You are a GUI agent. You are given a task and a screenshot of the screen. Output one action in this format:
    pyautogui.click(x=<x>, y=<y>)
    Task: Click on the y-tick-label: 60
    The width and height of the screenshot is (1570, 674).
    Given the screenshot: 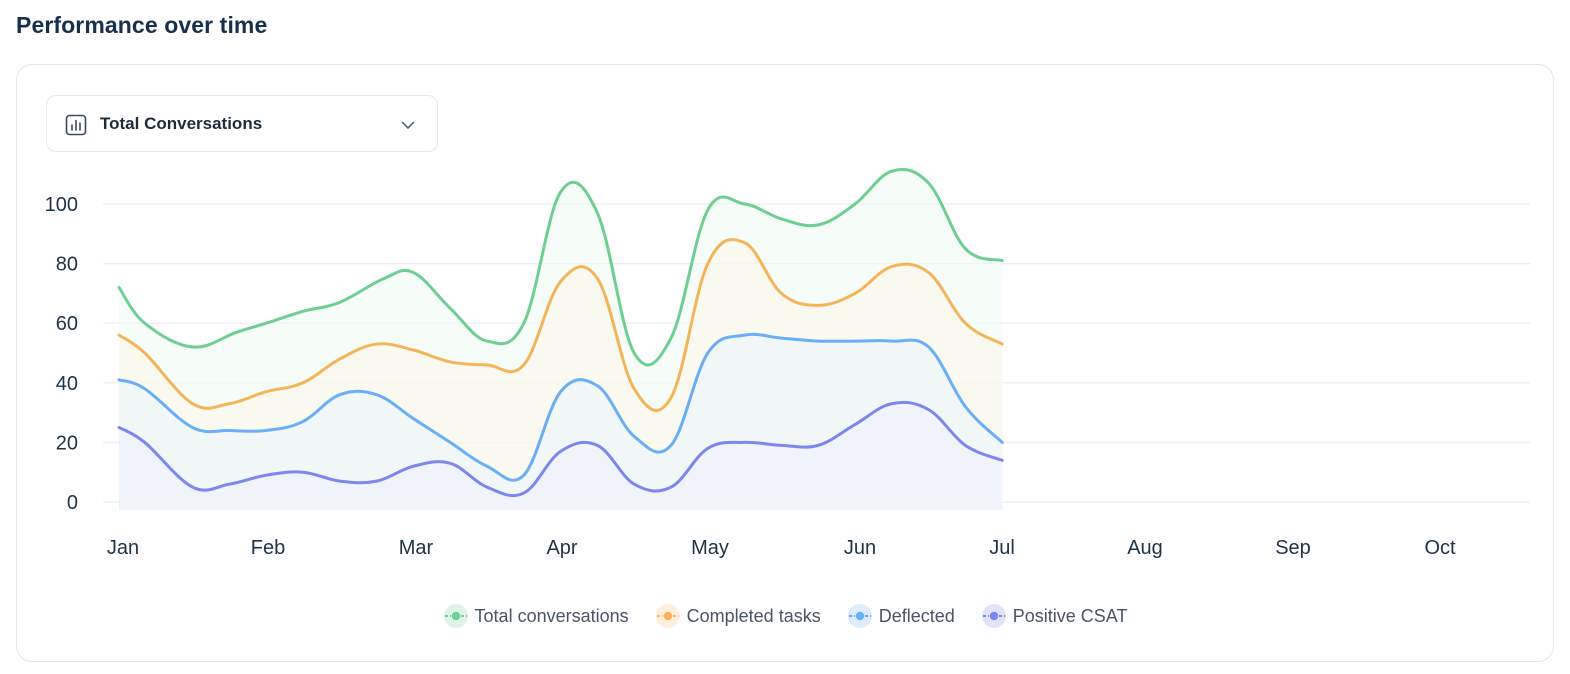 What is the action you would take?
    pyautogui.click(x=67, y=324)
    